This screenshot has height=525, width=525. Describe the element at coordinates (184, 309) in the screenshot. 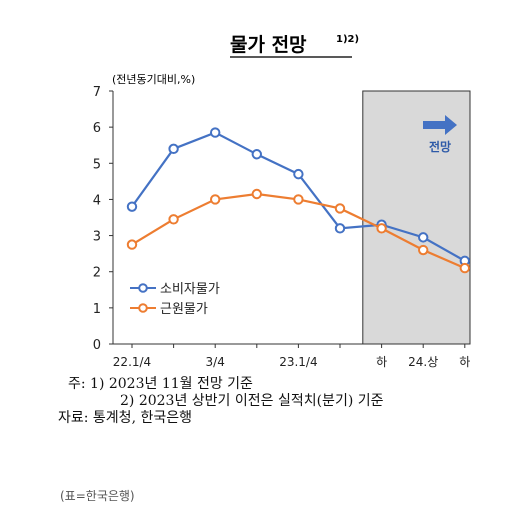

I see `legend-label: 근원물가` at that location.